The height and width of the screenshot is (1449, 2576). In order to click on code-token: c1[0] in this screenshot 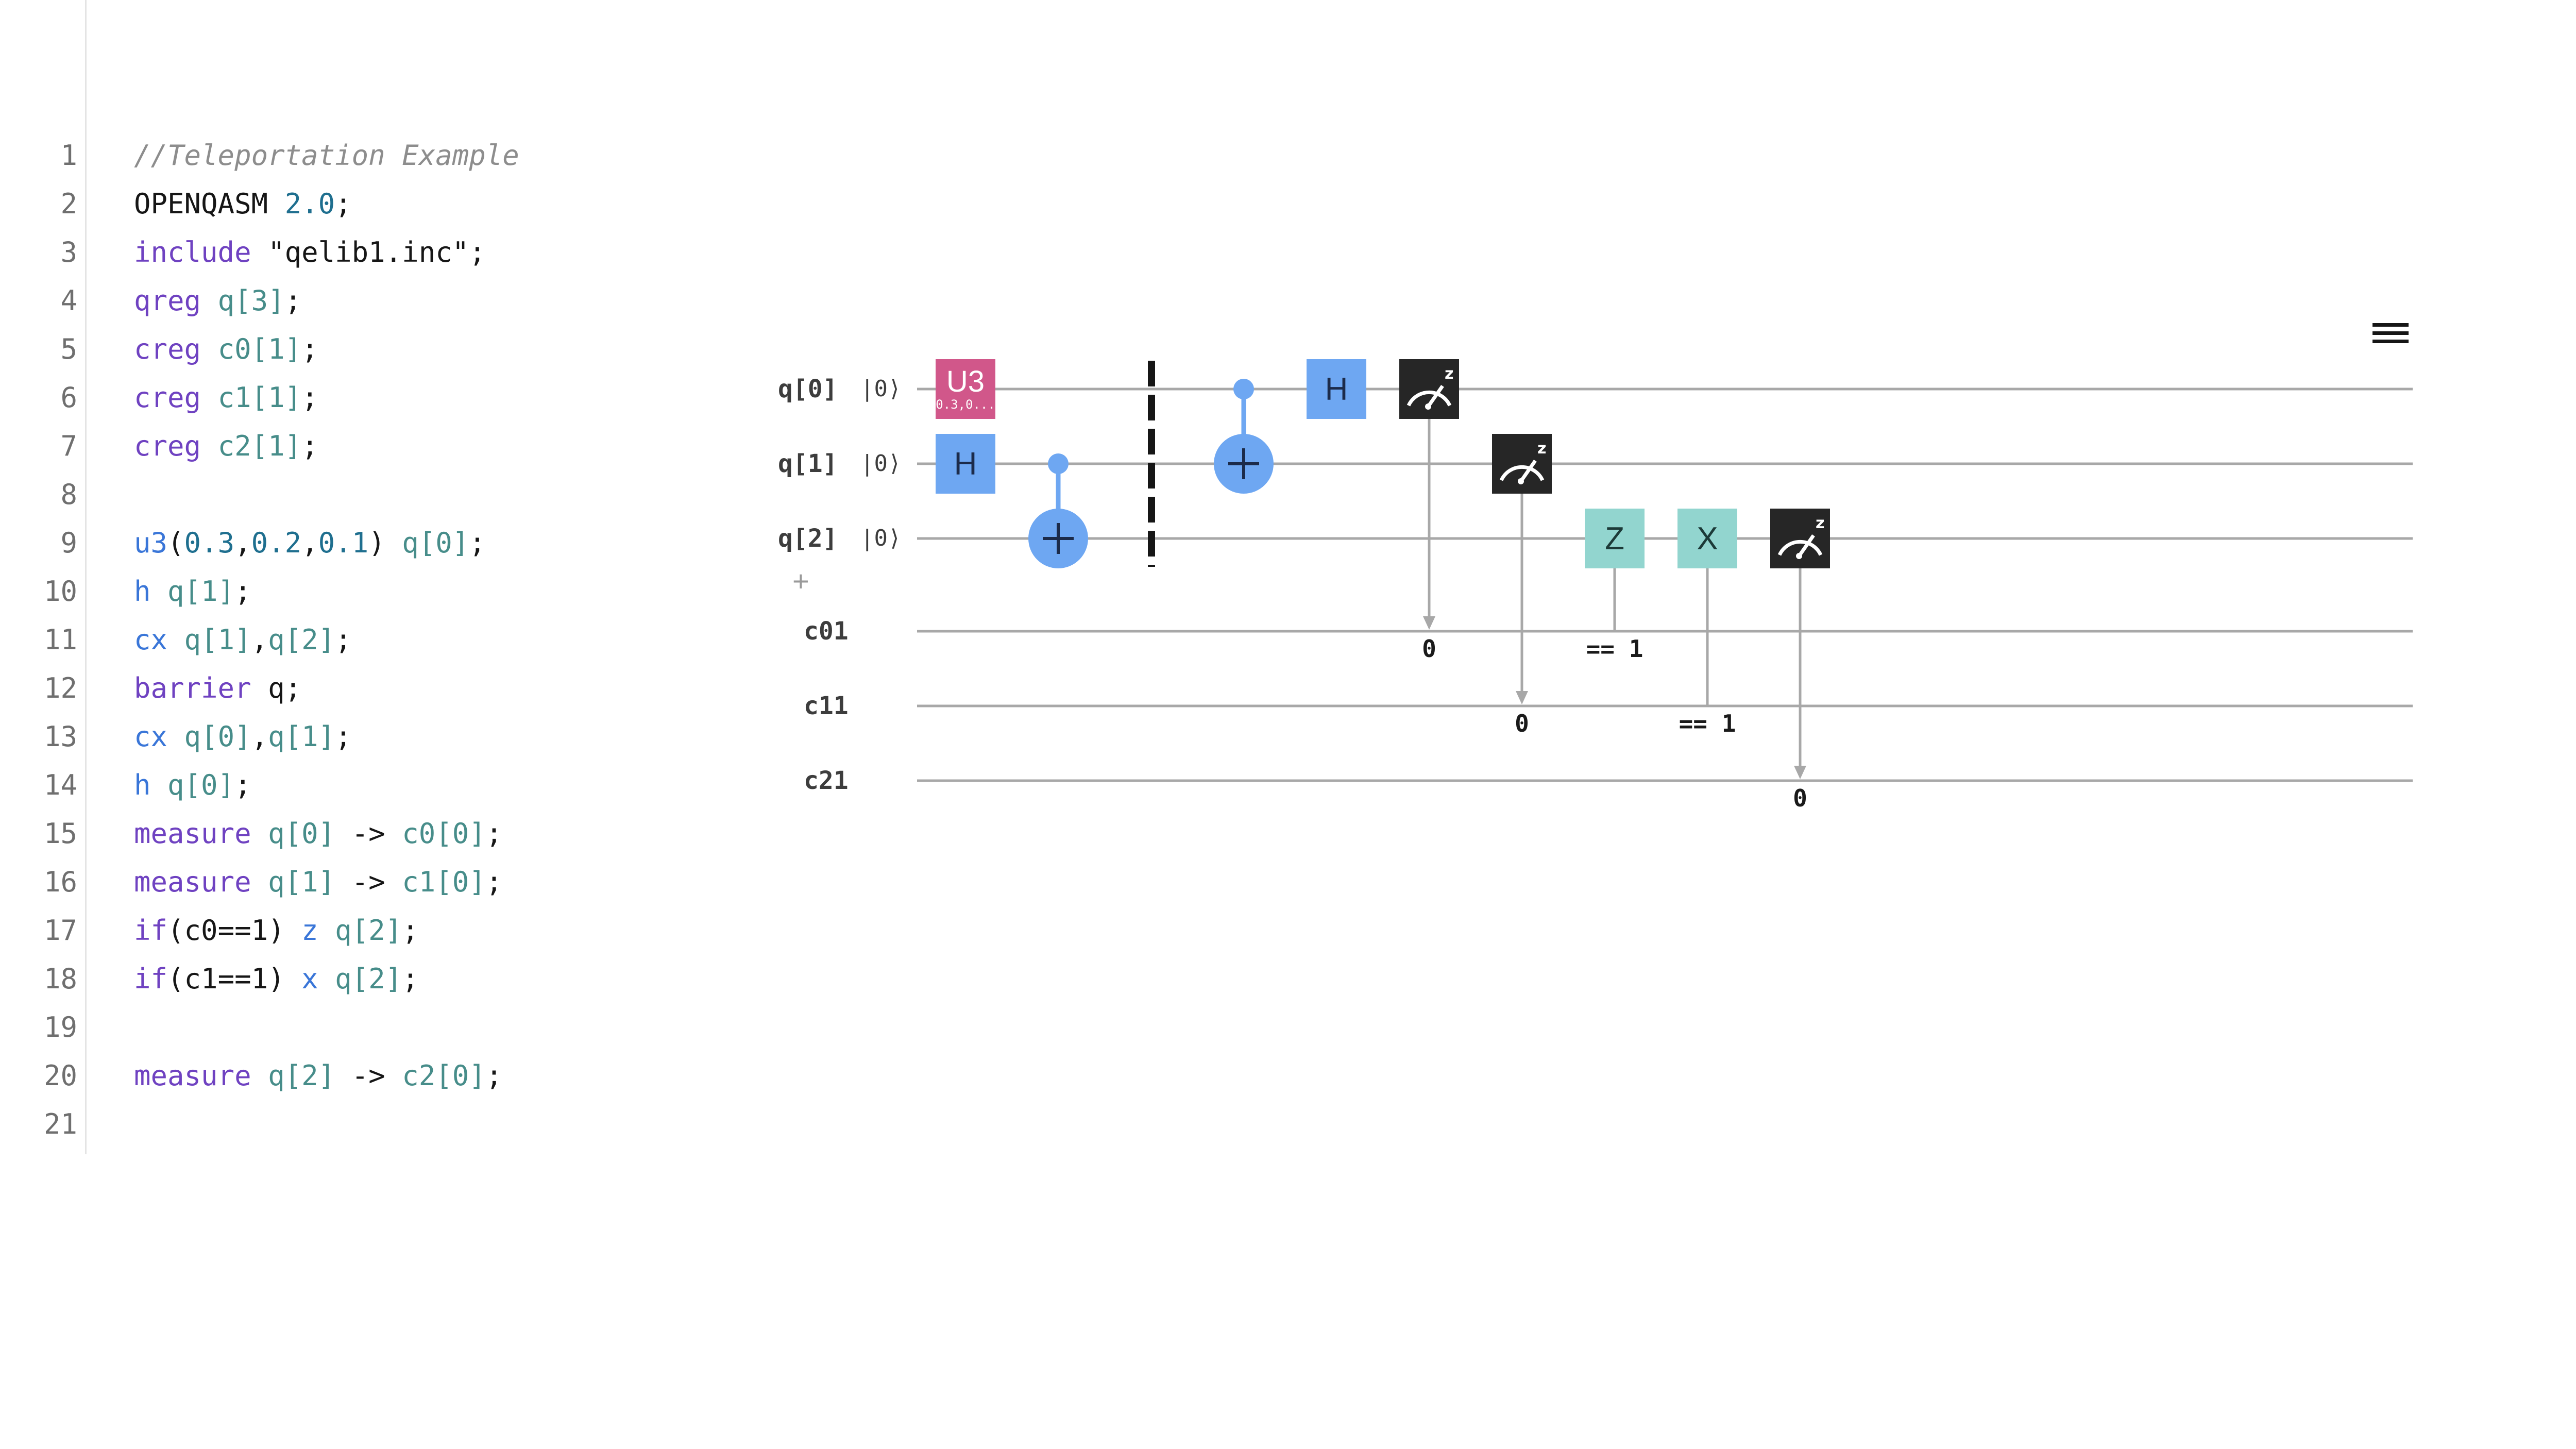, I will do `click(444, 882)`.